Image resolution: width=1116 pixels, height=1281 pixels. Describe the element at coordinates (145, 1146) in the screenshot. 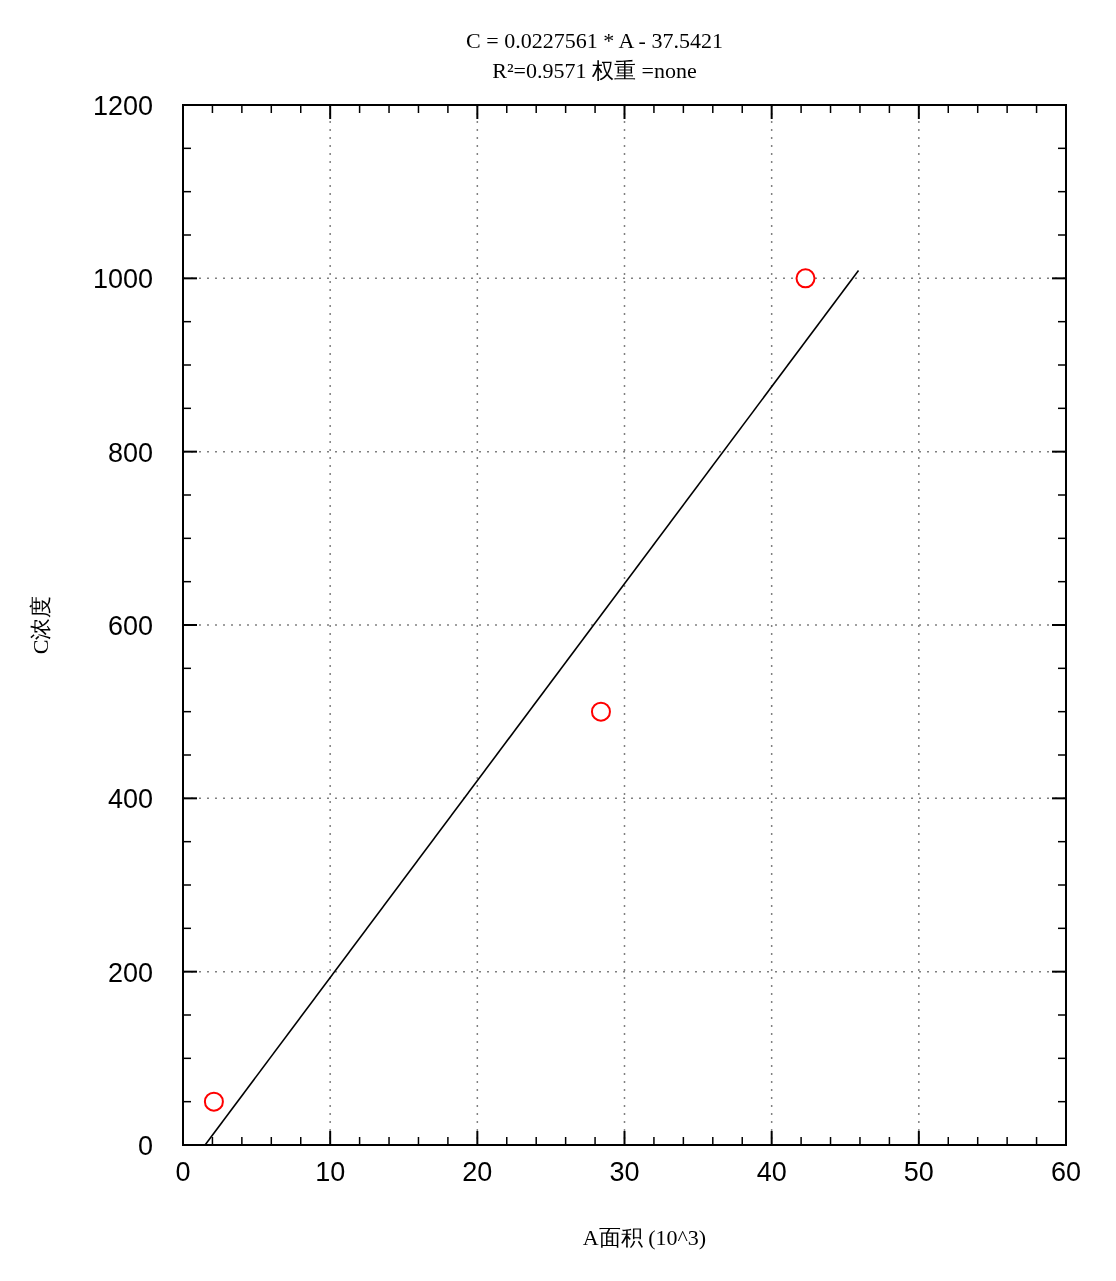

I see `y-tick-label: 0` at that location.